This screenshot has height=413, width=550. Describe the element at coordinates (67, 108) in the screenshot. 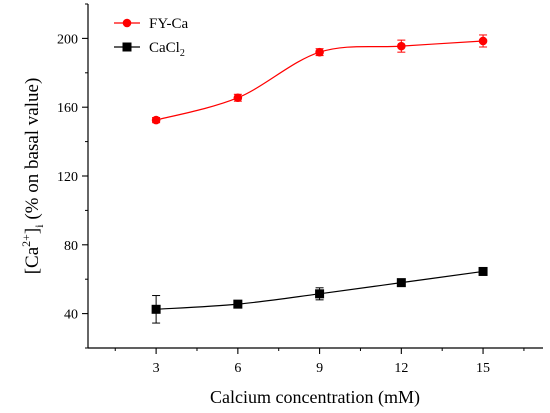

I see `y-tick-label: 160` at that location.